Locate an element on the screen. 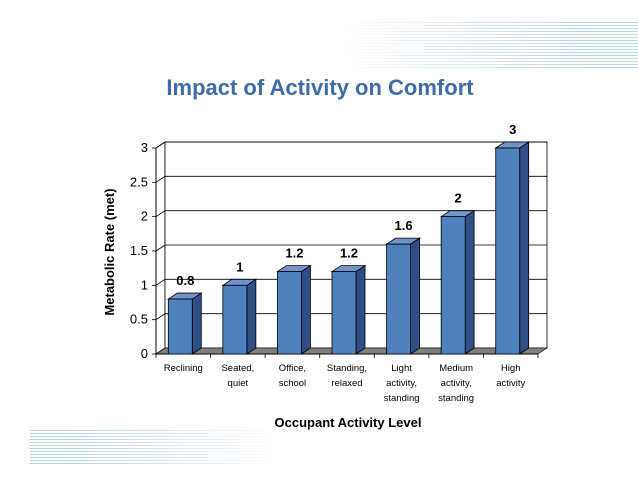 This screenshot has height=493, width=638. x-tick-label: Seated, quiet is located at coordinates (237, 376).